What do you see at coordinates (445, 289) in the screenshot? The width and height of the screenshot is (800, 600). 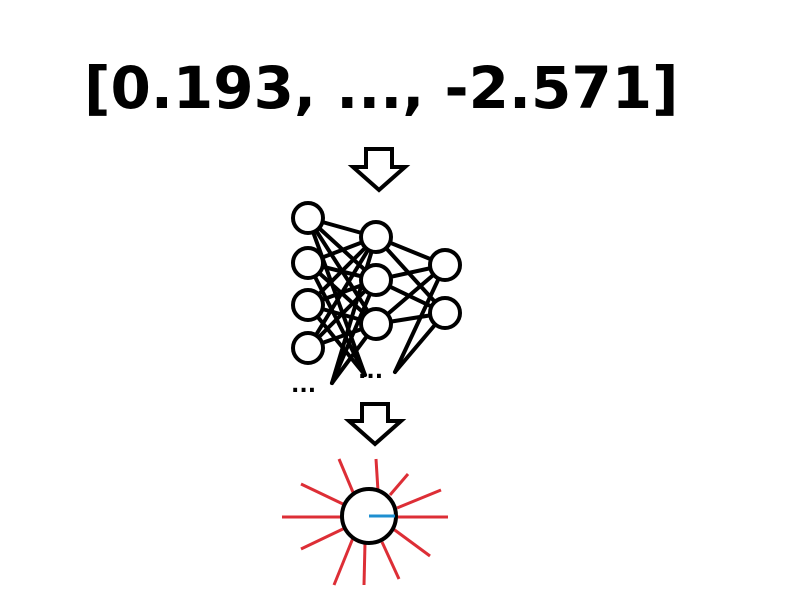 I see `output-layer` at bounding box center [445, 289].